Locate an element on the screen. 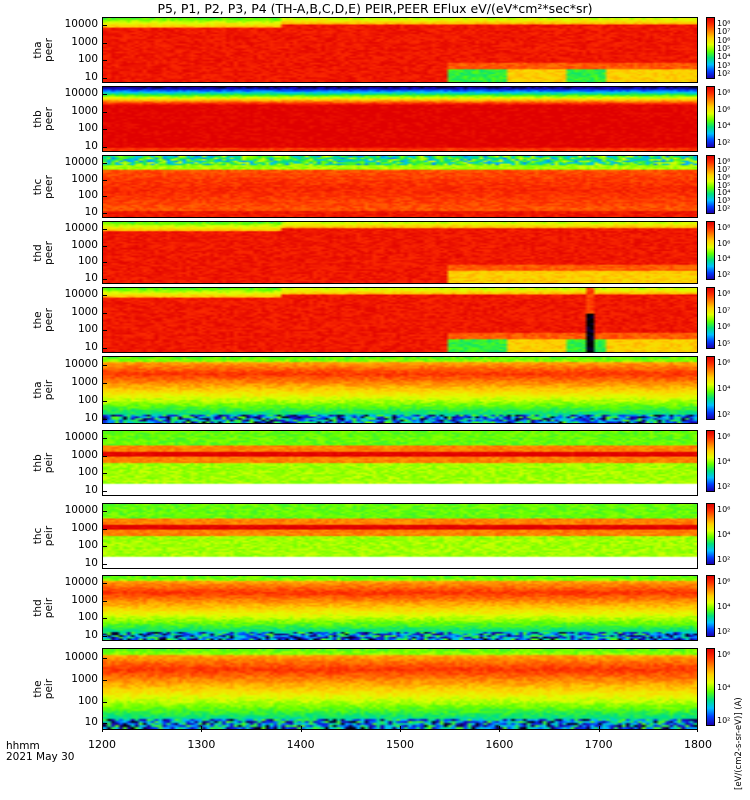  panel-y-label: thb peir is located at coordinates (43, 463).